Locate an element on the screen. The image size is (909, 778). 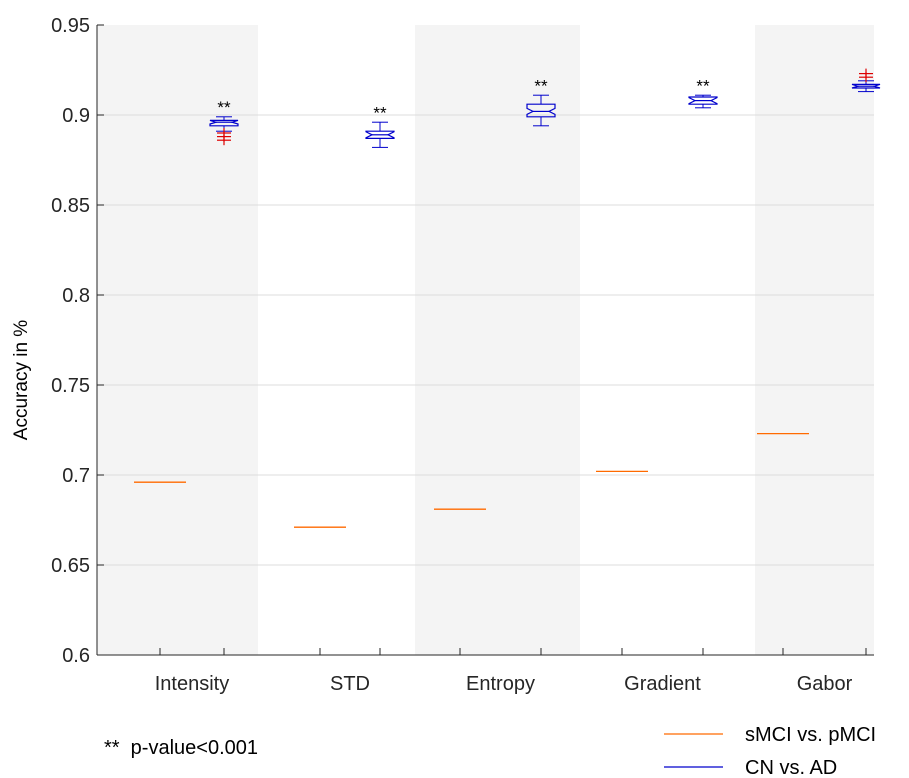
x-ticks: Intensity STD Entropy Gradient Gabor is located at coordinates (511, 671).